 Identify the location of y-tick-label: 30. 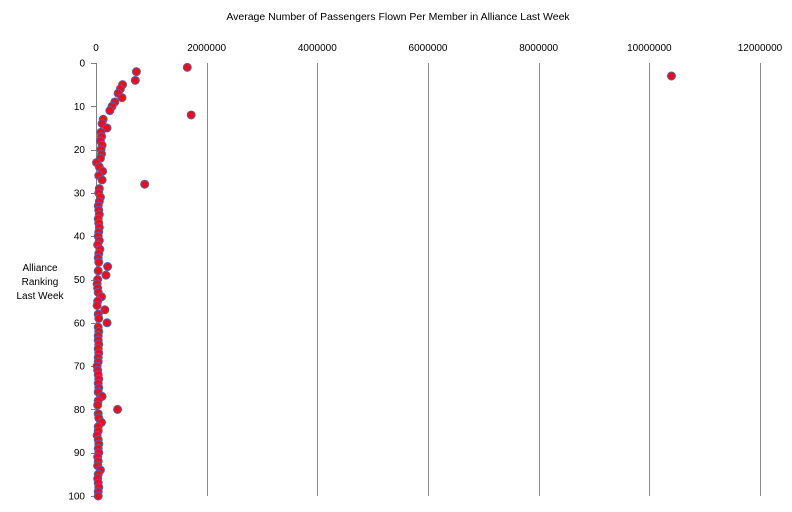
(80, 193).